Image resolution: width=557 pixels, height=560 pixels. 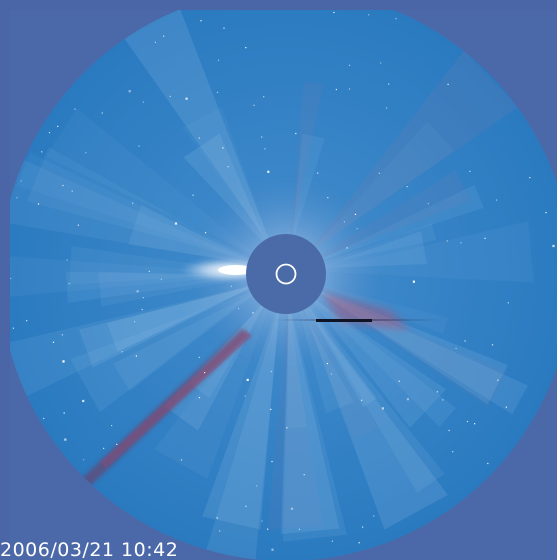 I want to click on comet-trail, so click(x=165, y=408).